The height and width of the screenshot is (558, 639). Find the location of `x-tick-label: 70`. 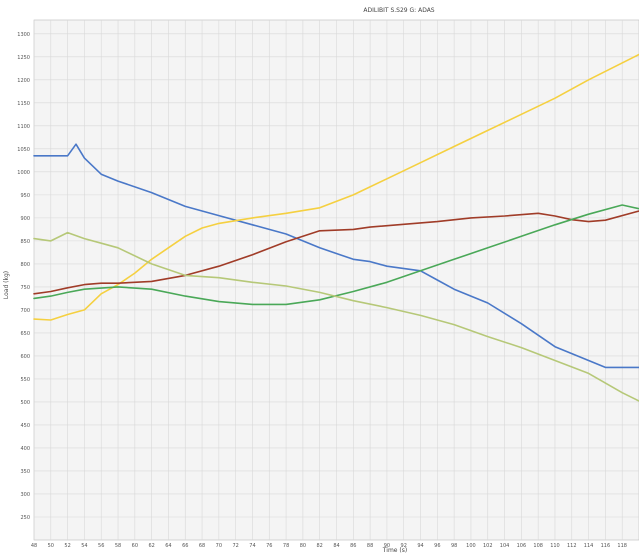

x-tick-label: 70 is located at coordinates (219, 546).